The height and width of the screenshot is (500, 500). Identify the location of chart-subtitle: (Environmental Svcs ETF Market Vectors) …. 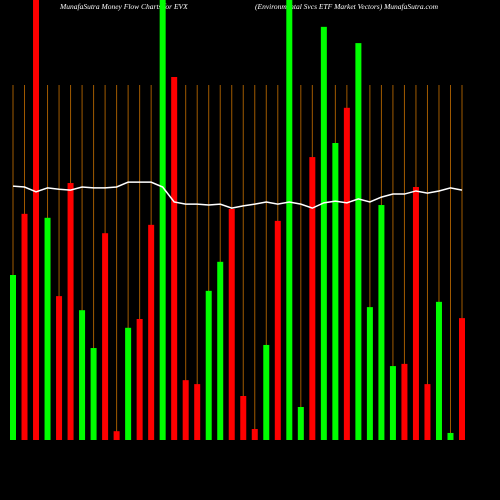
(347, 6).